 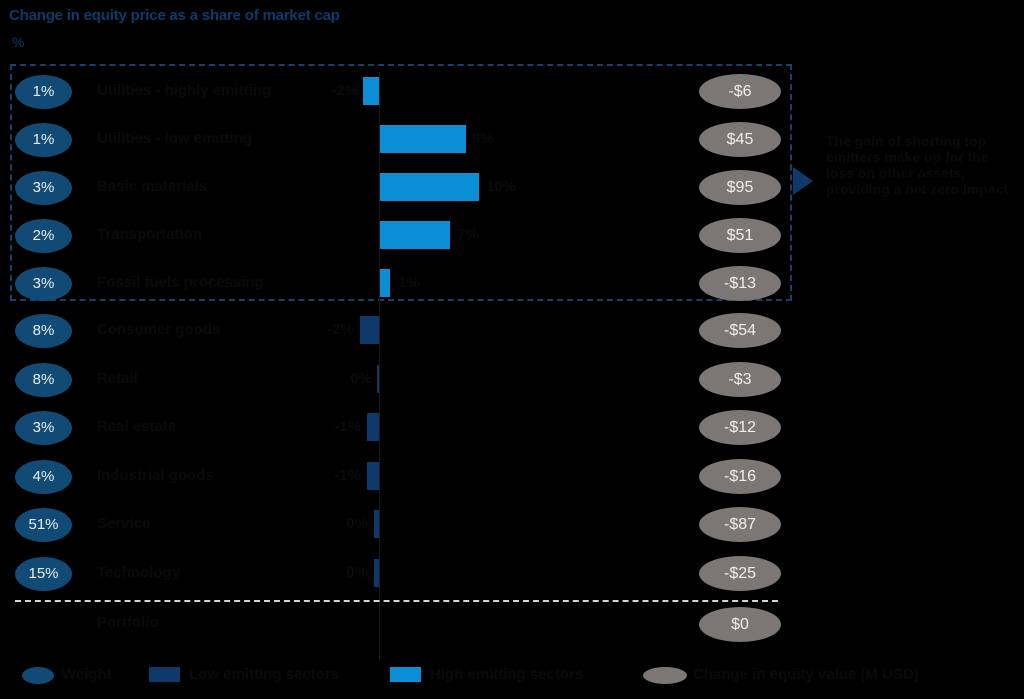 I want to click on portfolio-row: Portfolio $0, so click(x=512, y=624).